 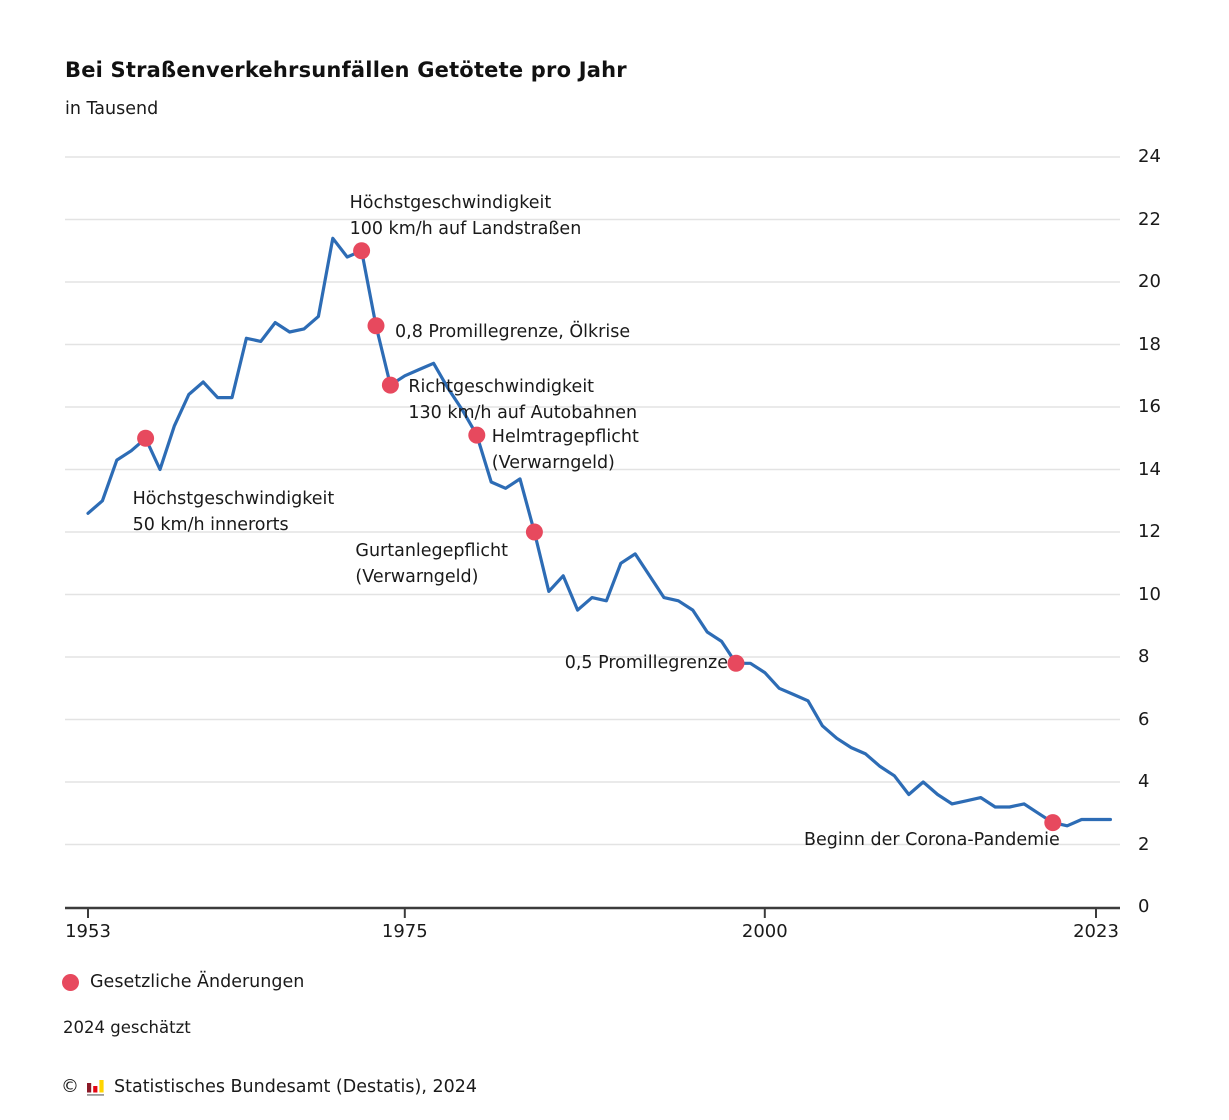 What do you see at coordinates (1144, 844) in the screenshot?
I see `y-axis-label: 2` at bounding box center [1144, 844].